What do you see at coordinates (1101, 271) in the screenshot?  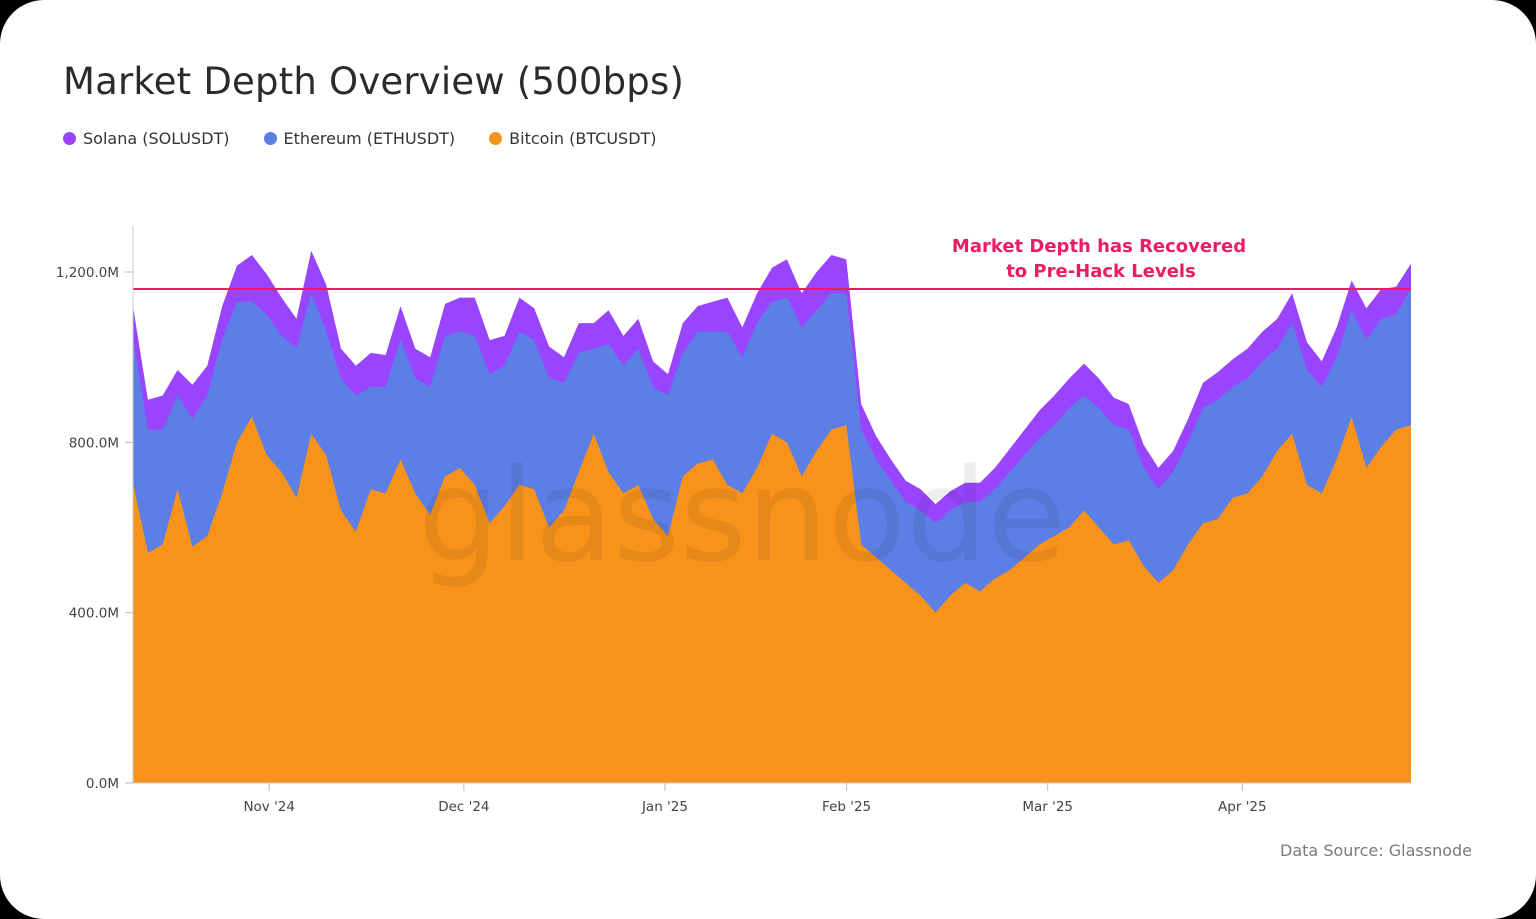 I see `annotation-line-2: to Pre-Hack Levels` at bounding box center [1101, 271].